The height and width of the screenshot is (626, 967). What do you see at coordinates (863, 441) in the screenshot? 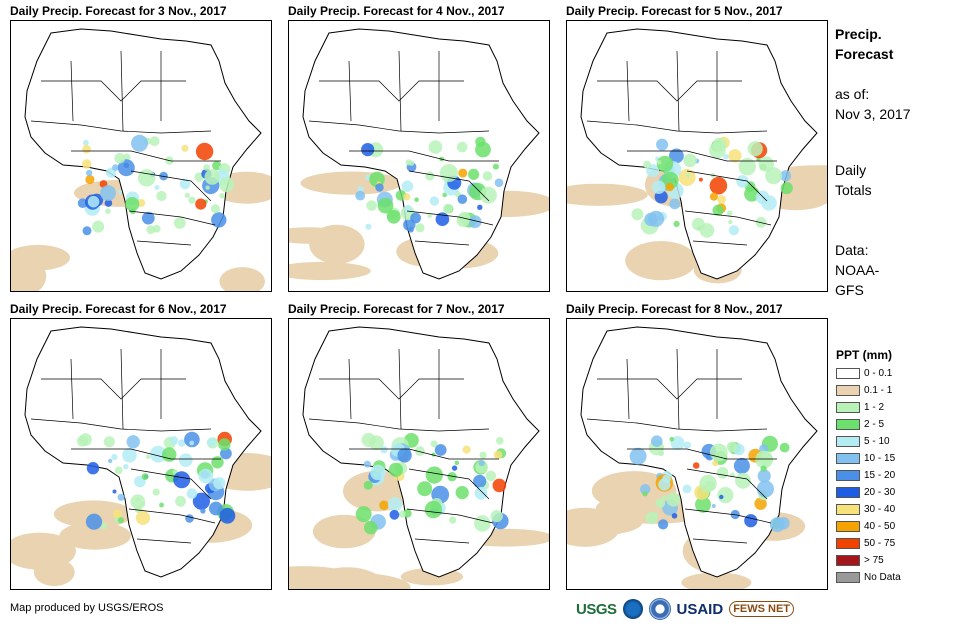
I see `legend-item: 5 - 10` at bounding box center [863, 441].